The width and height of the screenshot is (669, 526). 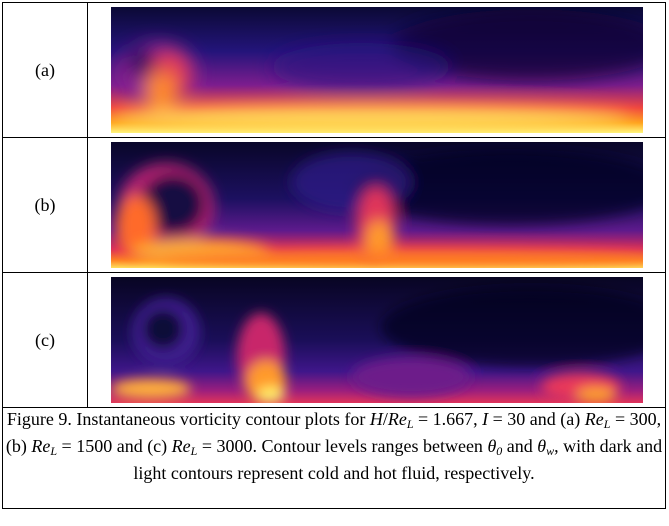 I want to click on panel-label-a: (a), so click(x=45, y=70).